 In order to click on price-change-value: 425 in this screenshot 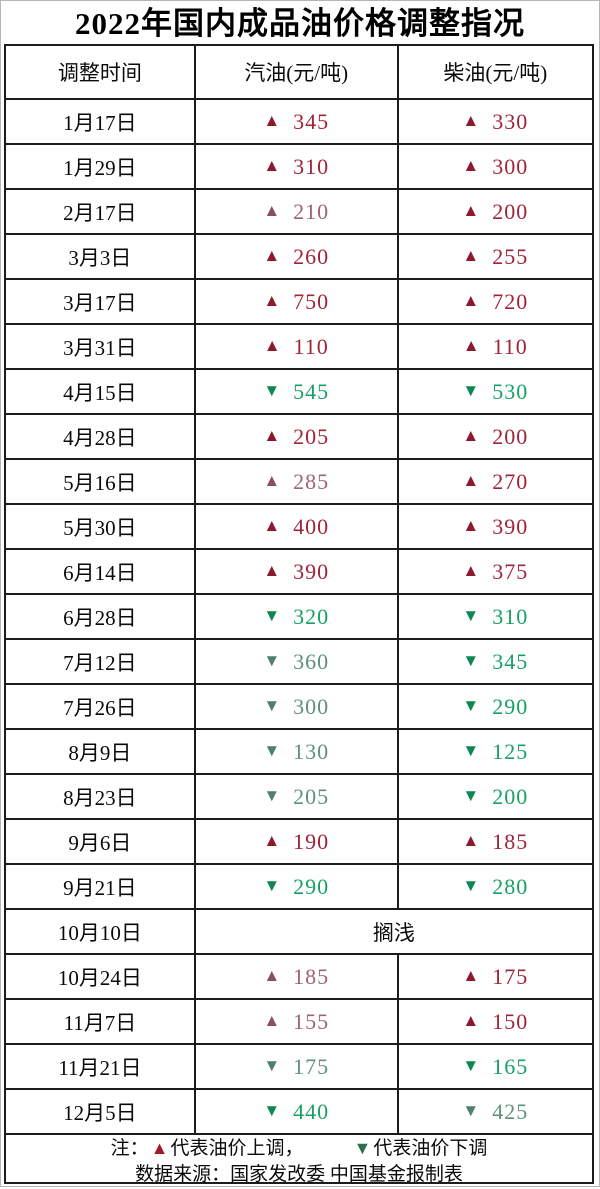, I will do `click(510, 1111)`.